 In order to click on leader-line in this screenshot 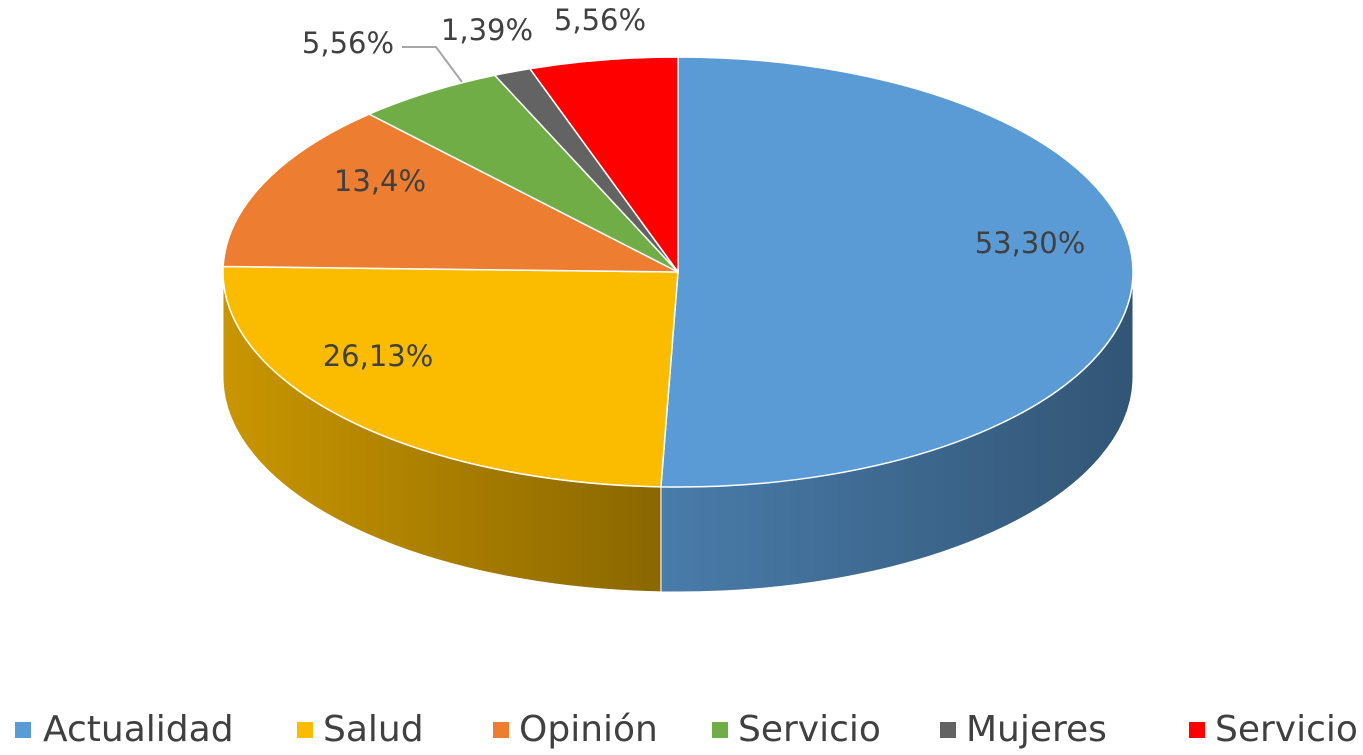, I will do `click(432, 64)`.